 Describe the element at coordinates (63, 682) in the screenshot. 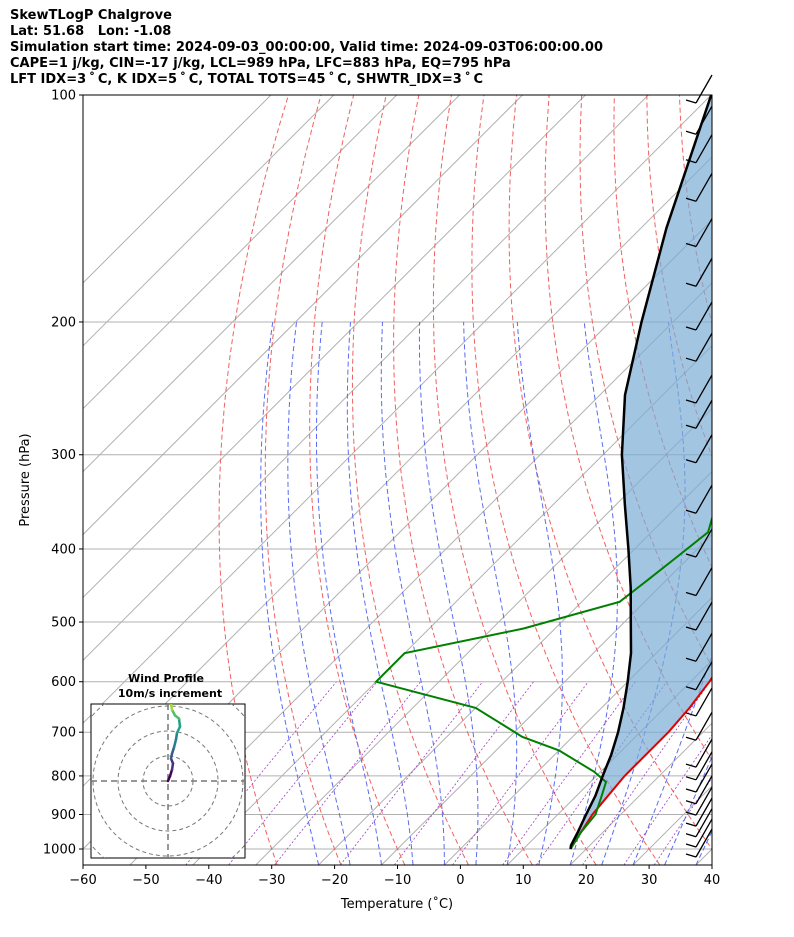

I see `y-tick-label: 600` at that location.